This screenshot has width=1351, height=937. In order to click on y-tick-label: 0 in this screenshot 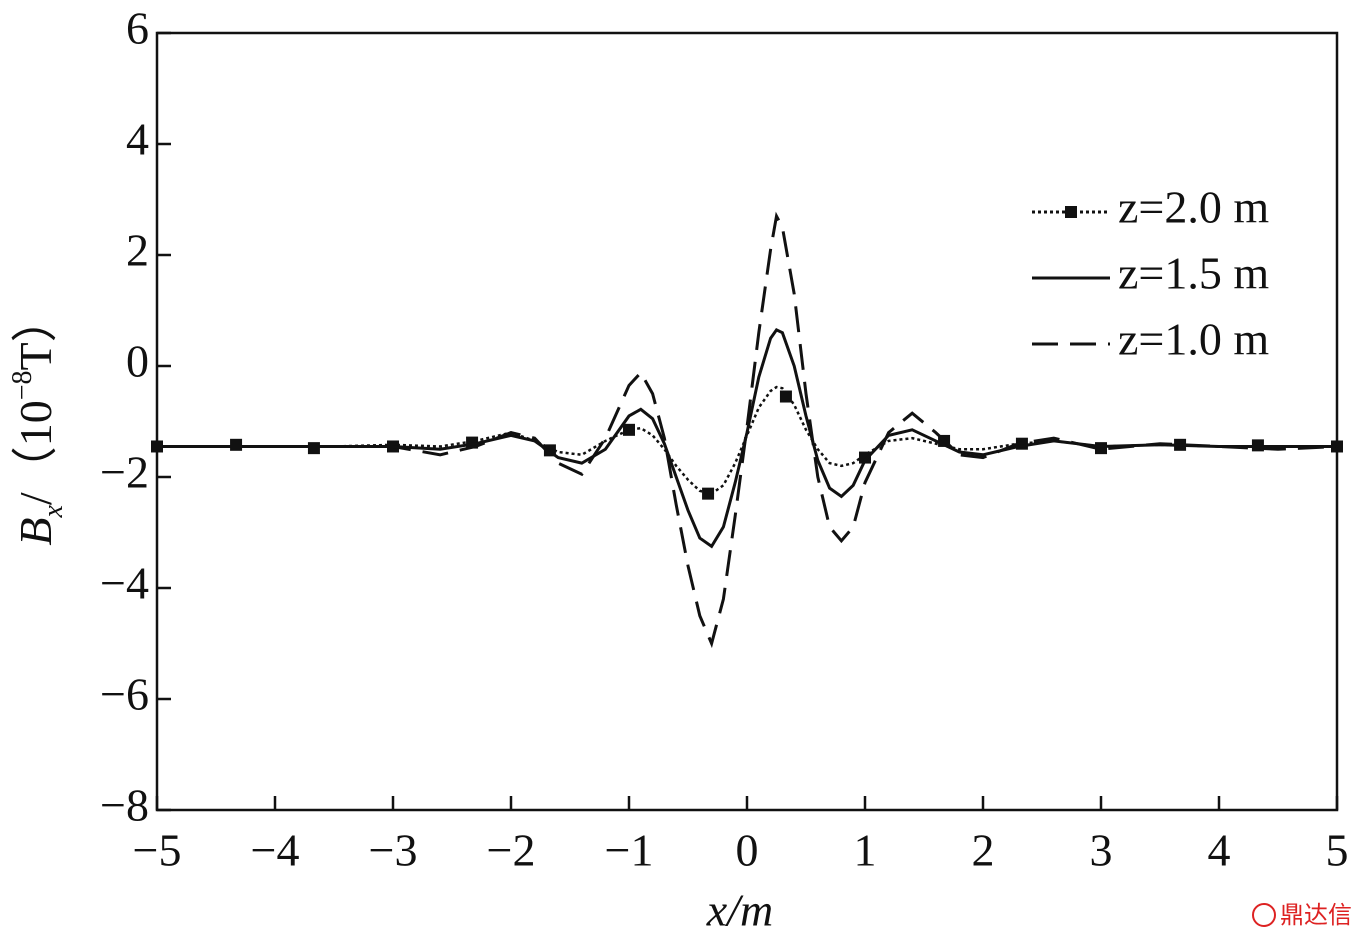, I will do `click(137, 361)`.